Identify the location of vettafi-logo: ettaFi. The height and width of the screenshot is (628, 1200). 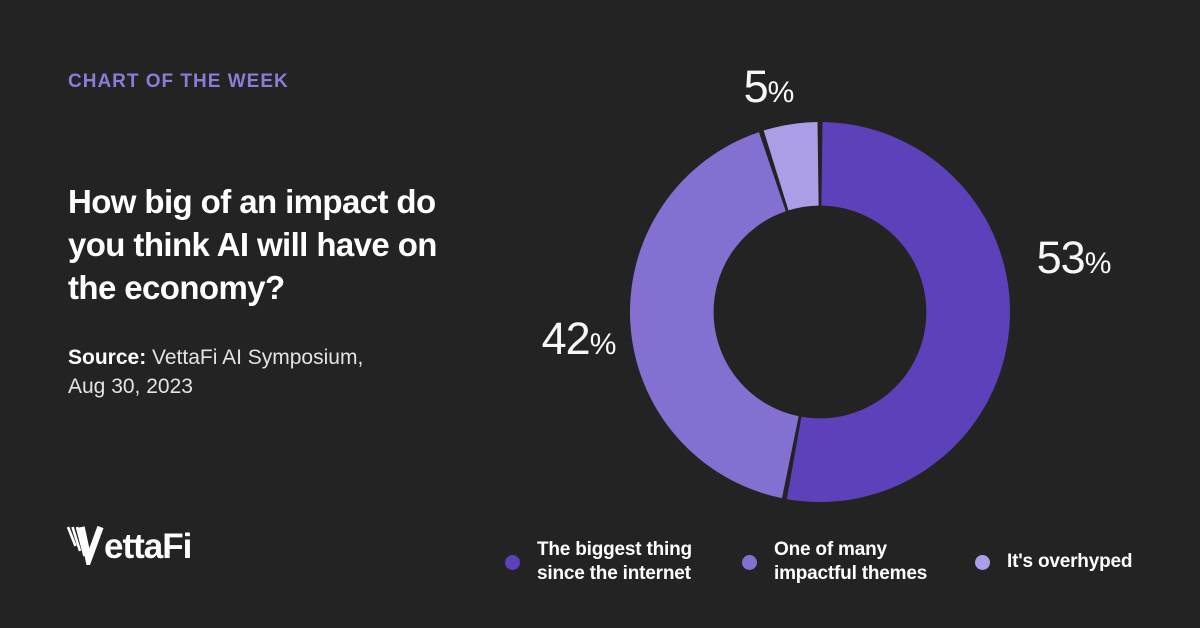
(151, 546).